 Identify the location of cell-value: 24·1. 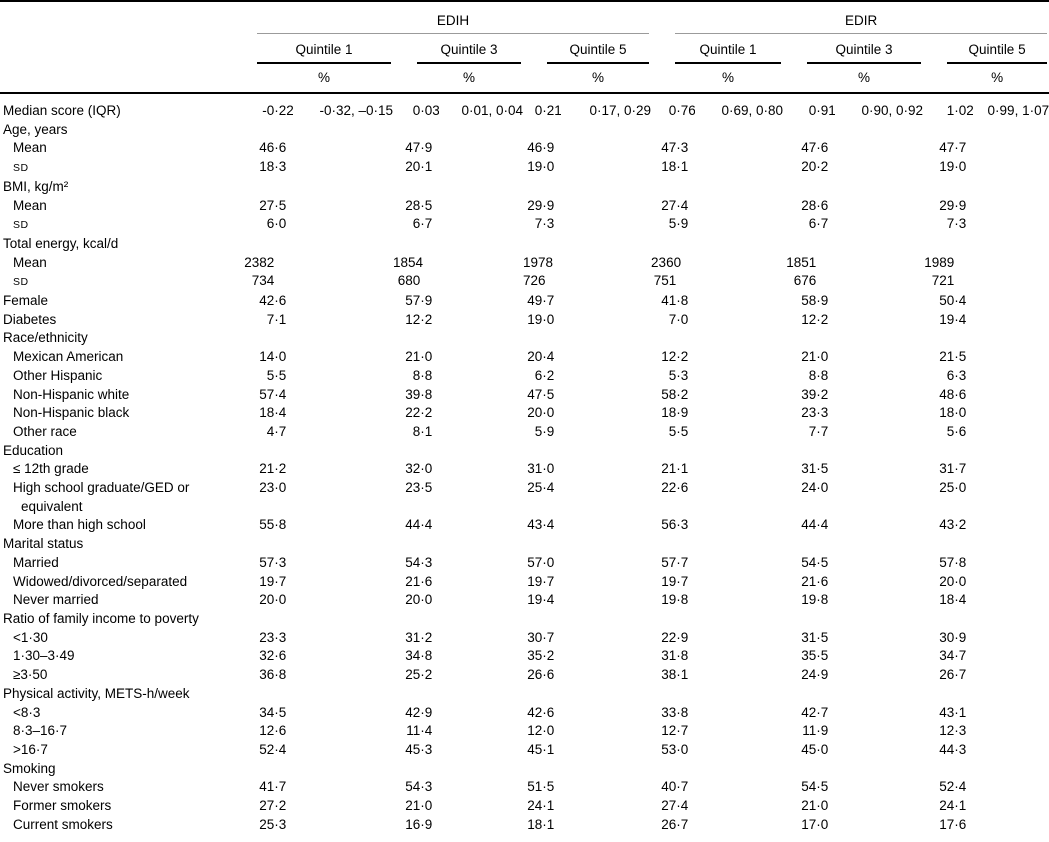
(953, 806).